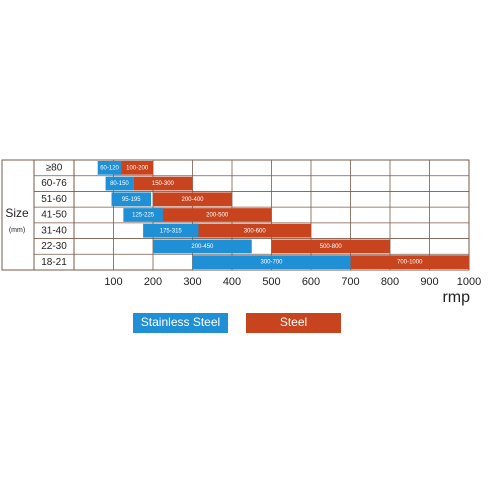  What do you see at coordinates (17, 213) in the screenshot?
I see `y-label: Size` at bounding box center [17, 213].